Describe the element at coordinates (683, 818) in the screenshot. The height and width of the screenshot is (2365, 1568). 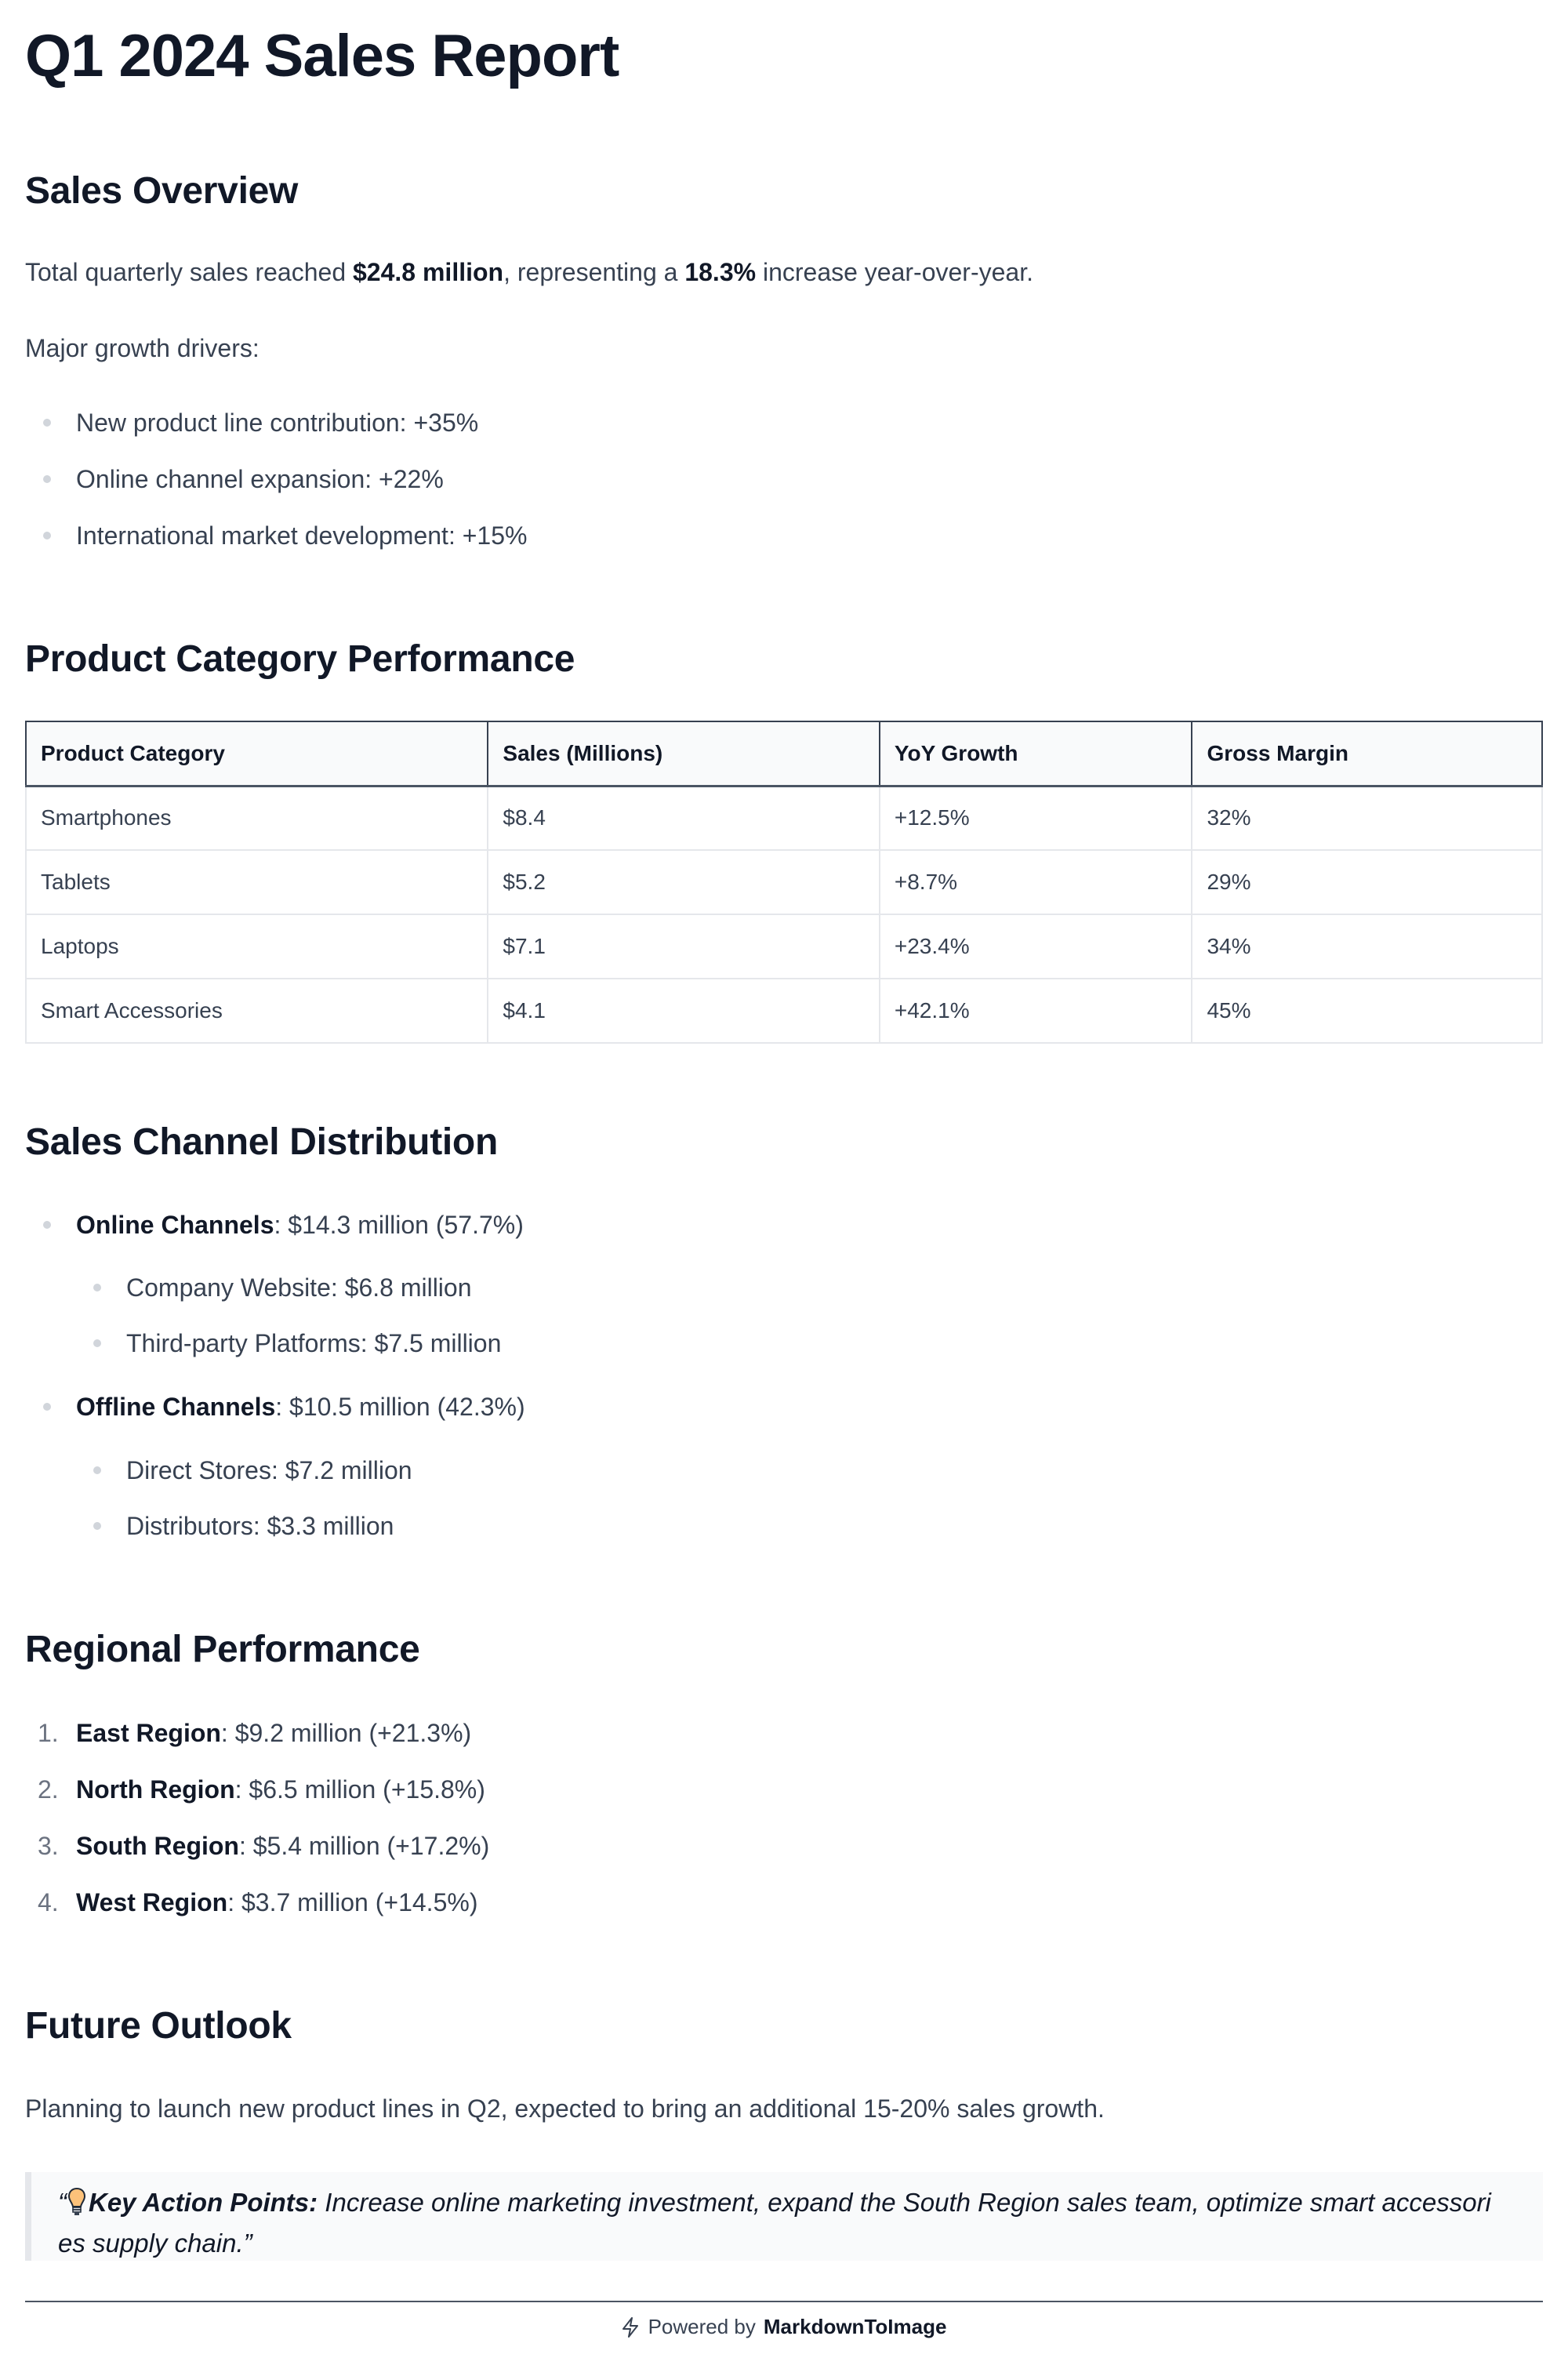
I see `table-cell: $8.4` at that location.